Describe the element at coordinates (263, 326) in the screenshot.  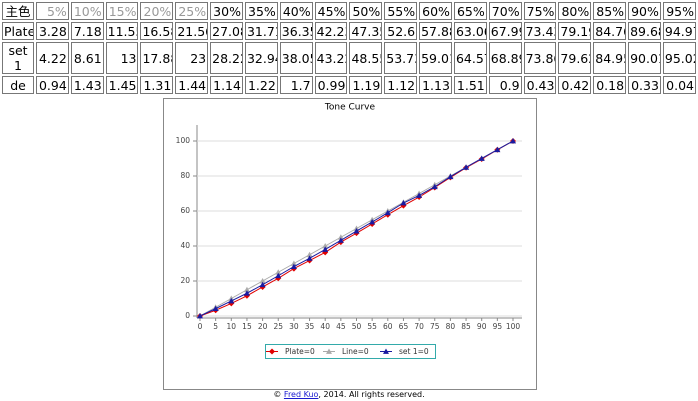
I see `x-tick-label: 20` at that location.